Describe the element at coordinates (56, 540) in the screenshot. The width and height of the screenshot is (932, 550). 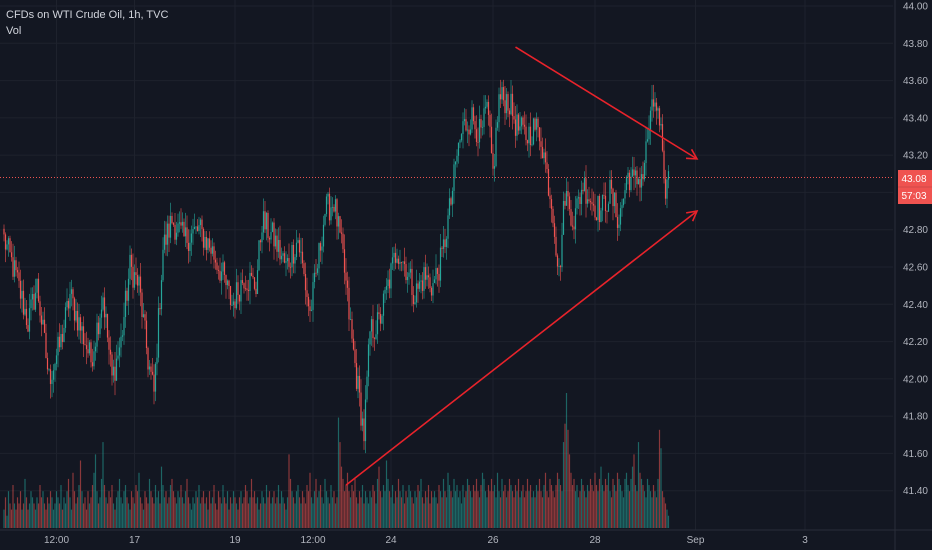
I see `x-tick-label: 12:00` at that location.